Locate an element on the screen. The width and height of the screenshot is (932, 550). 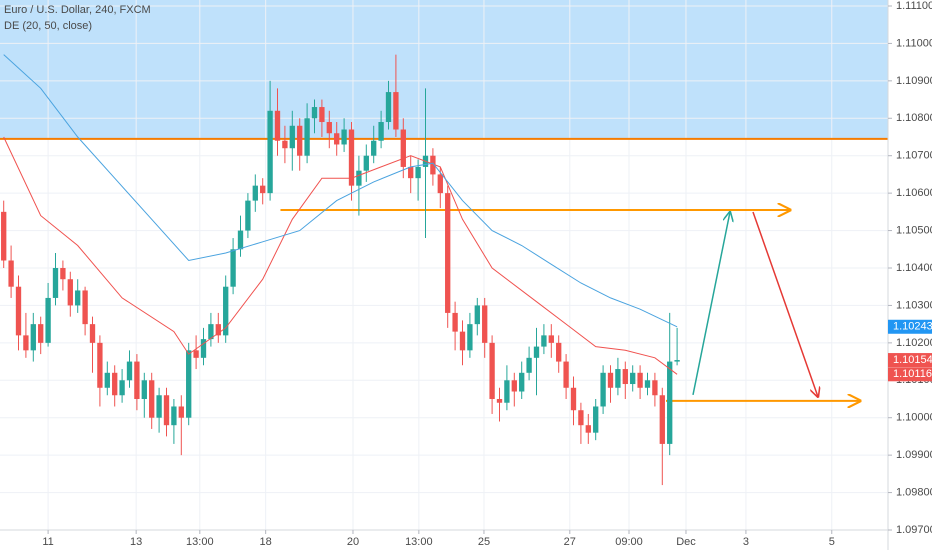
price-label: 1.10243 is located at coordinates (912, 327).